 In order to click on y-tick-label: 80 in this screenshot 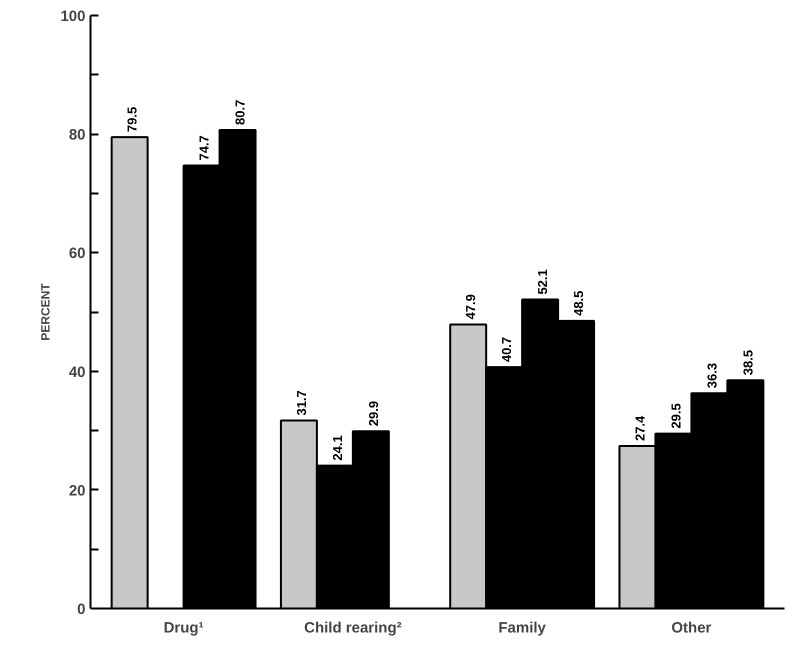, I will do `click(77, 135)`.